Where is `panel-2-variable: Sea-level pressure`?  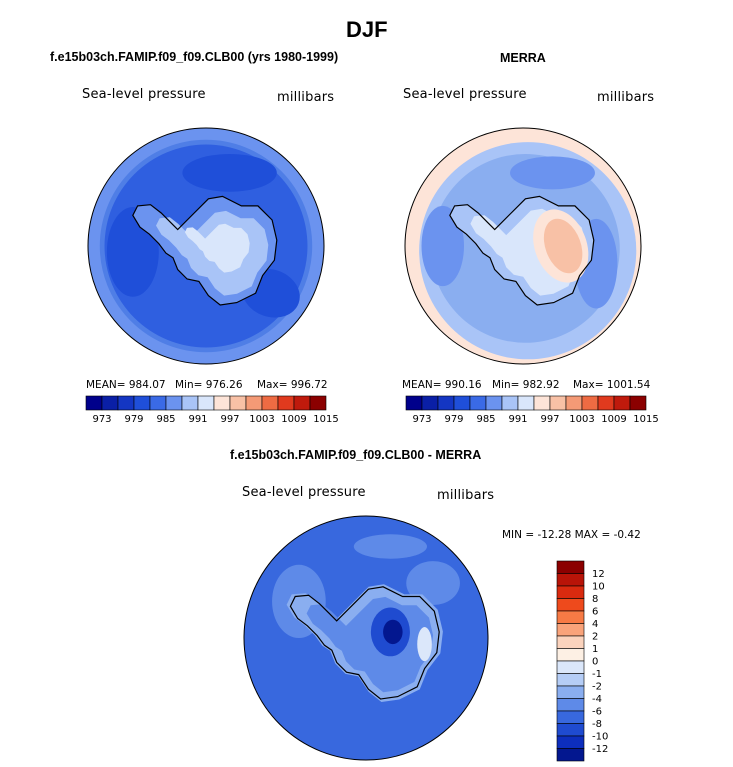 panel-2-variable: Sea-level pressure is located at coordinates (465, 94).